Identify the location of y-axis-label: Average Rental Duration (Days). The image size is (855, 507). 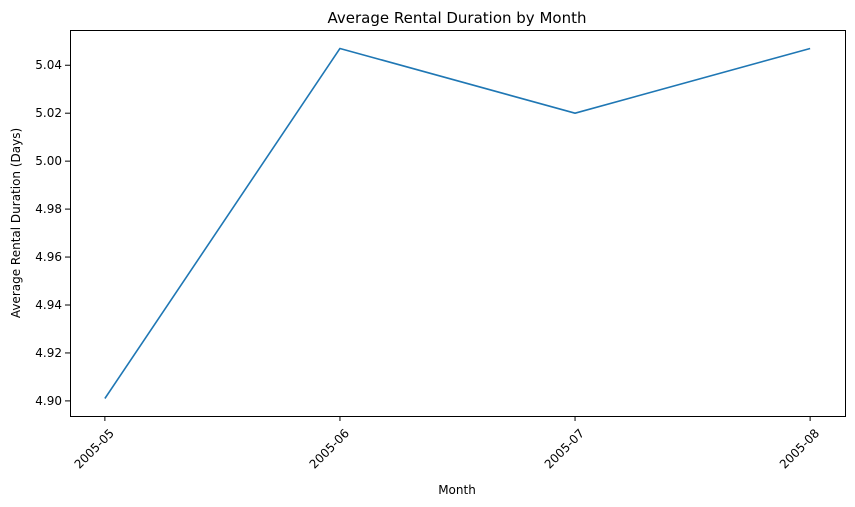
(16, 223).